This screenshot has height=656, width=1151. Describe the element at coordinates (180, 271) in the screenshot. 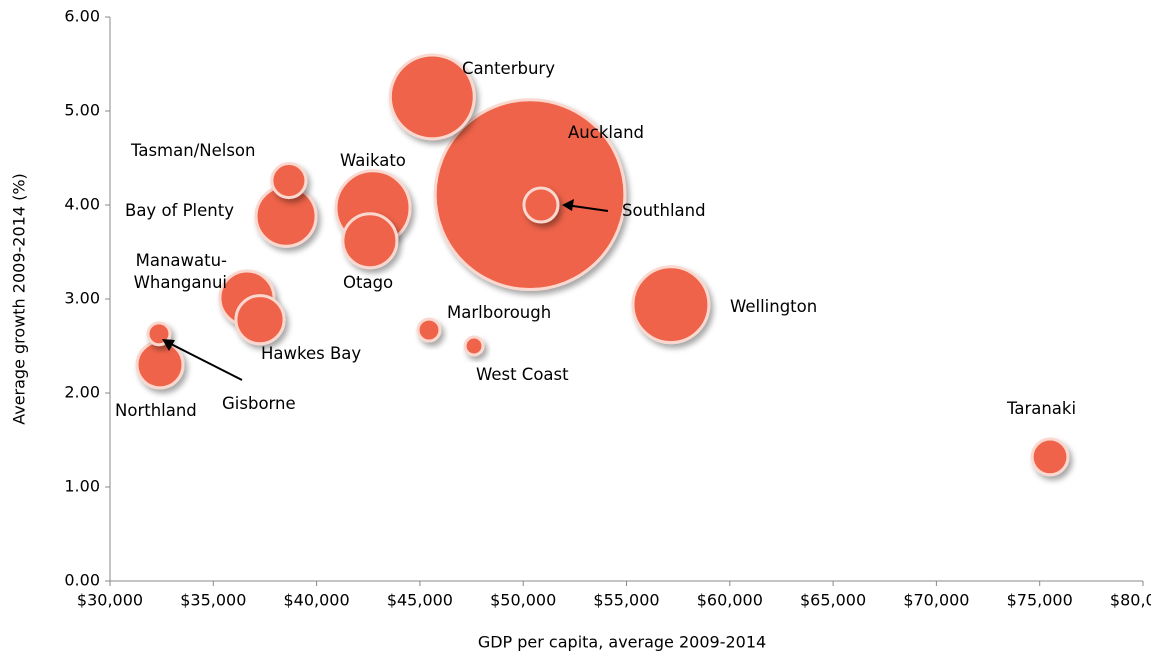

I see `point-label: Manawatu-Whanganui` at that location.